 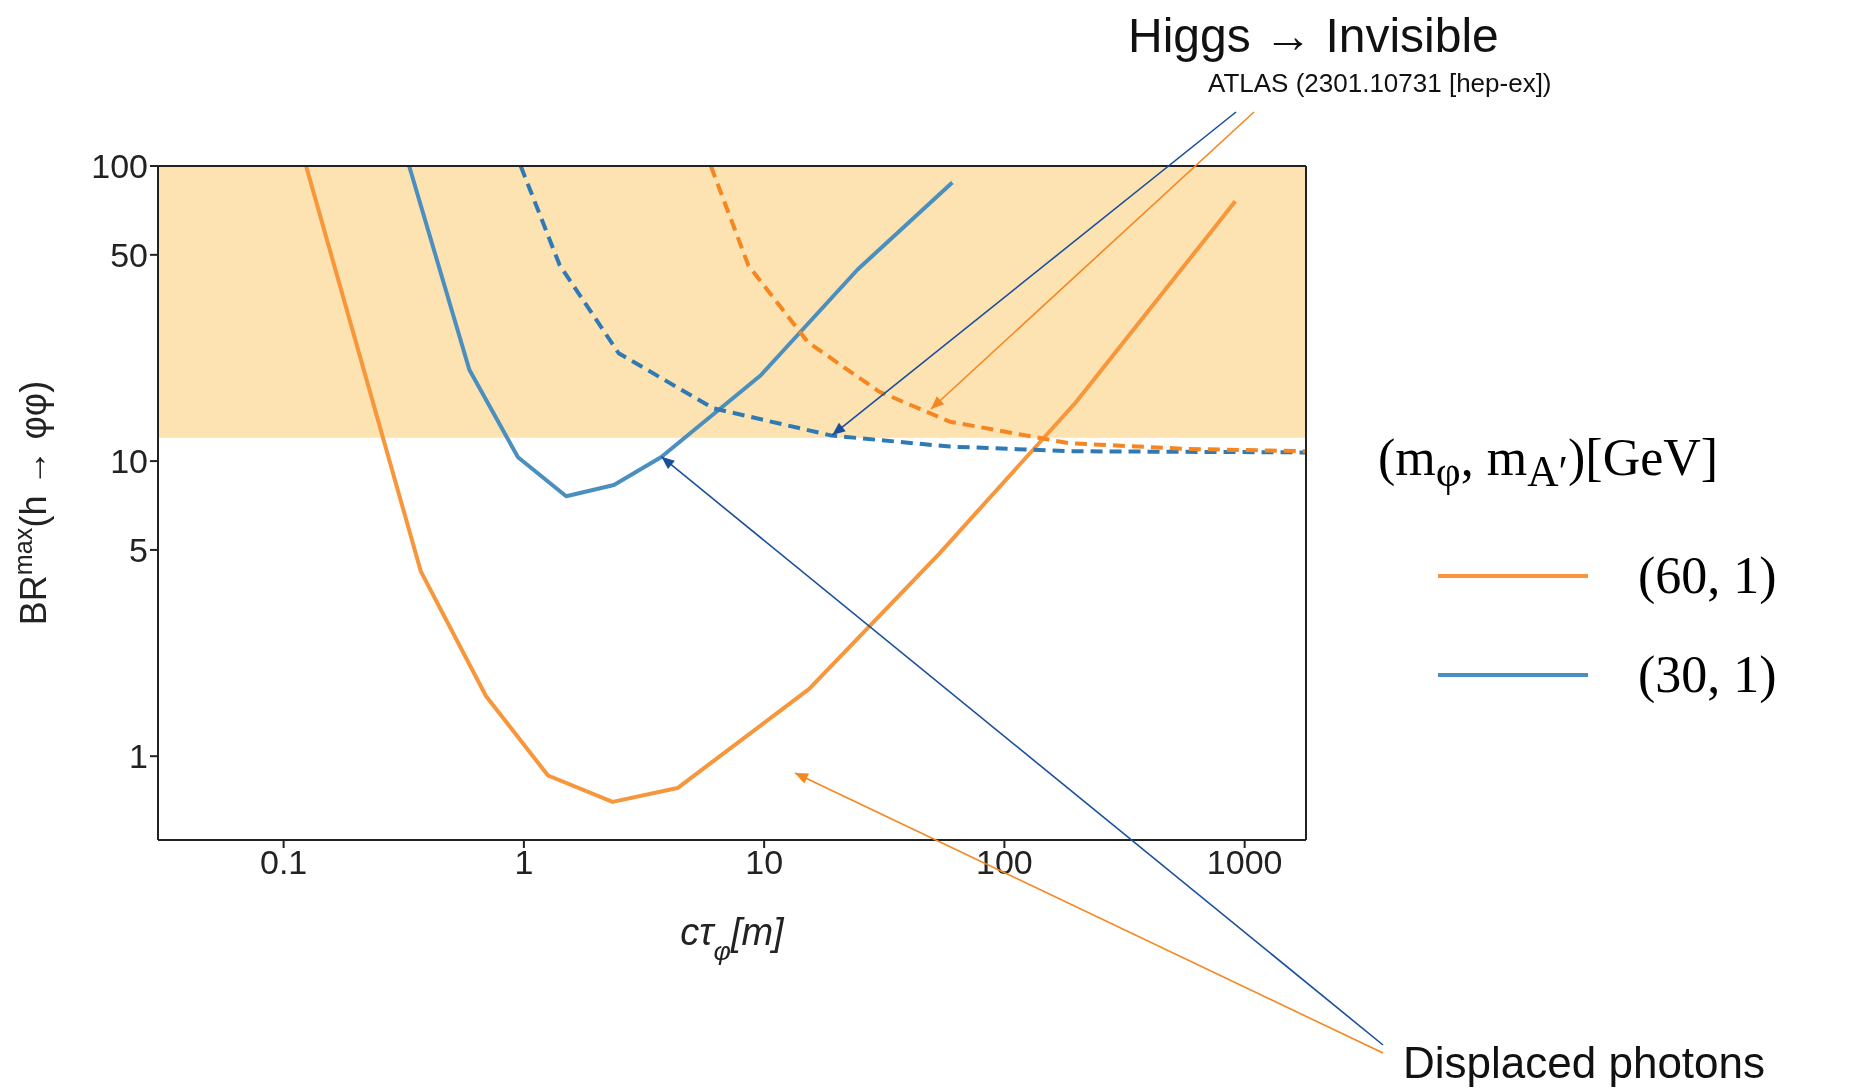 I want to click on x-tick-label: 100, so click(x=1004, y=862).